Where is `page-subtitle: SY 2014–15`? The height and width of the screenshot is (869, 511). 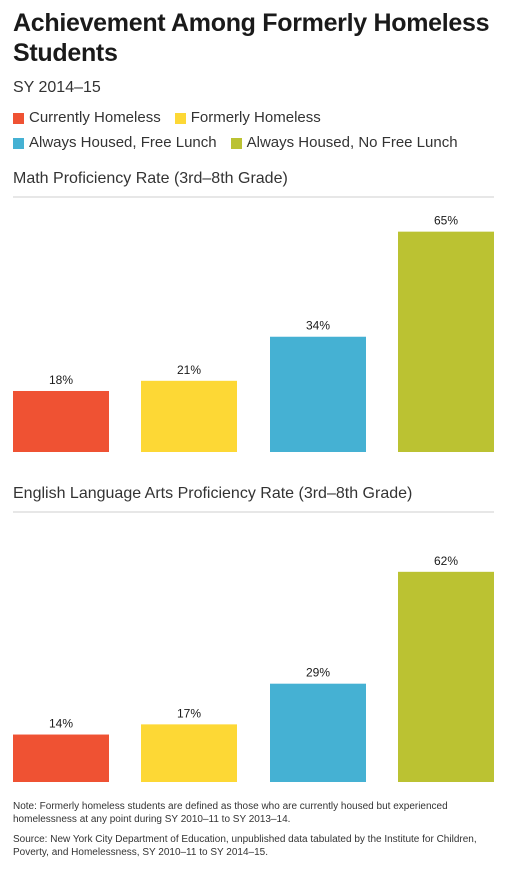
page-subtitle: SY 2014–15 is located at coordinates (57, 87).